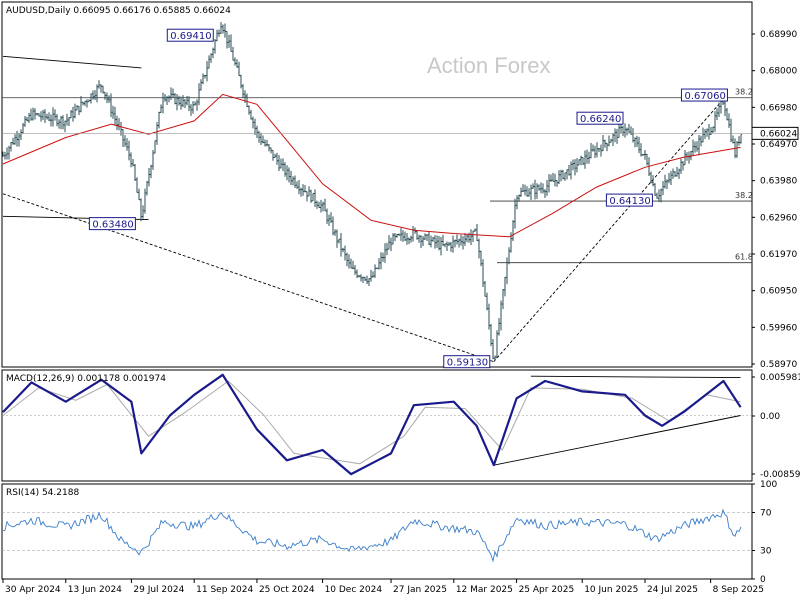  Describe the element at coordinates (611, 590) in the screenshot. I see `x-axis-label: 10 Jun 2025` at that location.